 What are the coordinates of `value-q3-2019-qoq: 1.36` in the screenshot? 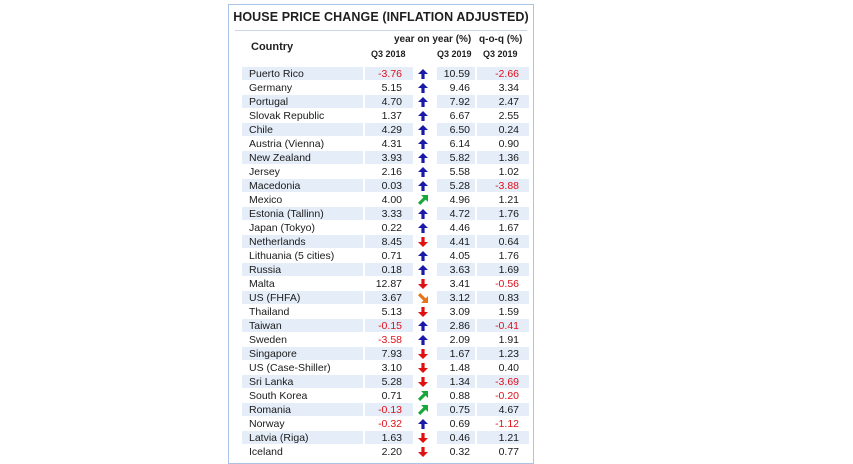 It's located at (508, 158).